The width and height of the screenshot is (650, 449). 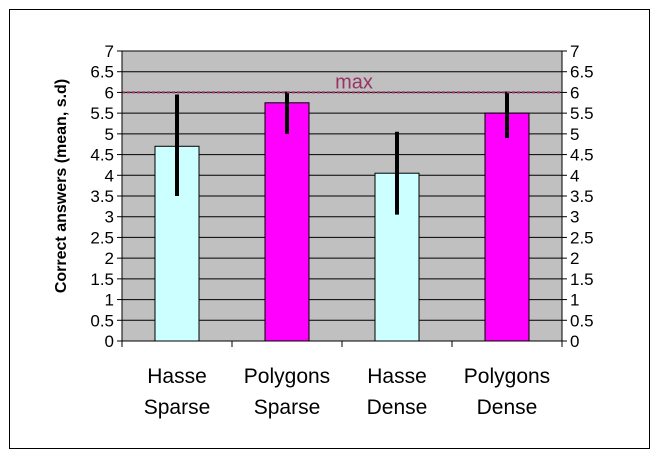 What do you see at coordinates (582, 113) in the screenshot?
I see `y-tick-label-right: 5.5` at bounding box center [582, 113].